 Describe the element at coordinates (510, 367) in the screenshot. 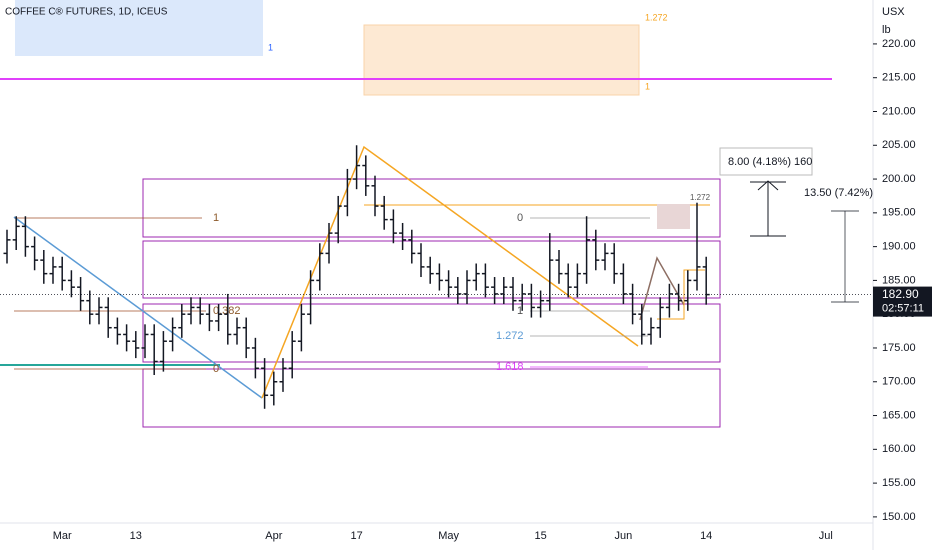

I see `fib-label: 1.618` at that location.